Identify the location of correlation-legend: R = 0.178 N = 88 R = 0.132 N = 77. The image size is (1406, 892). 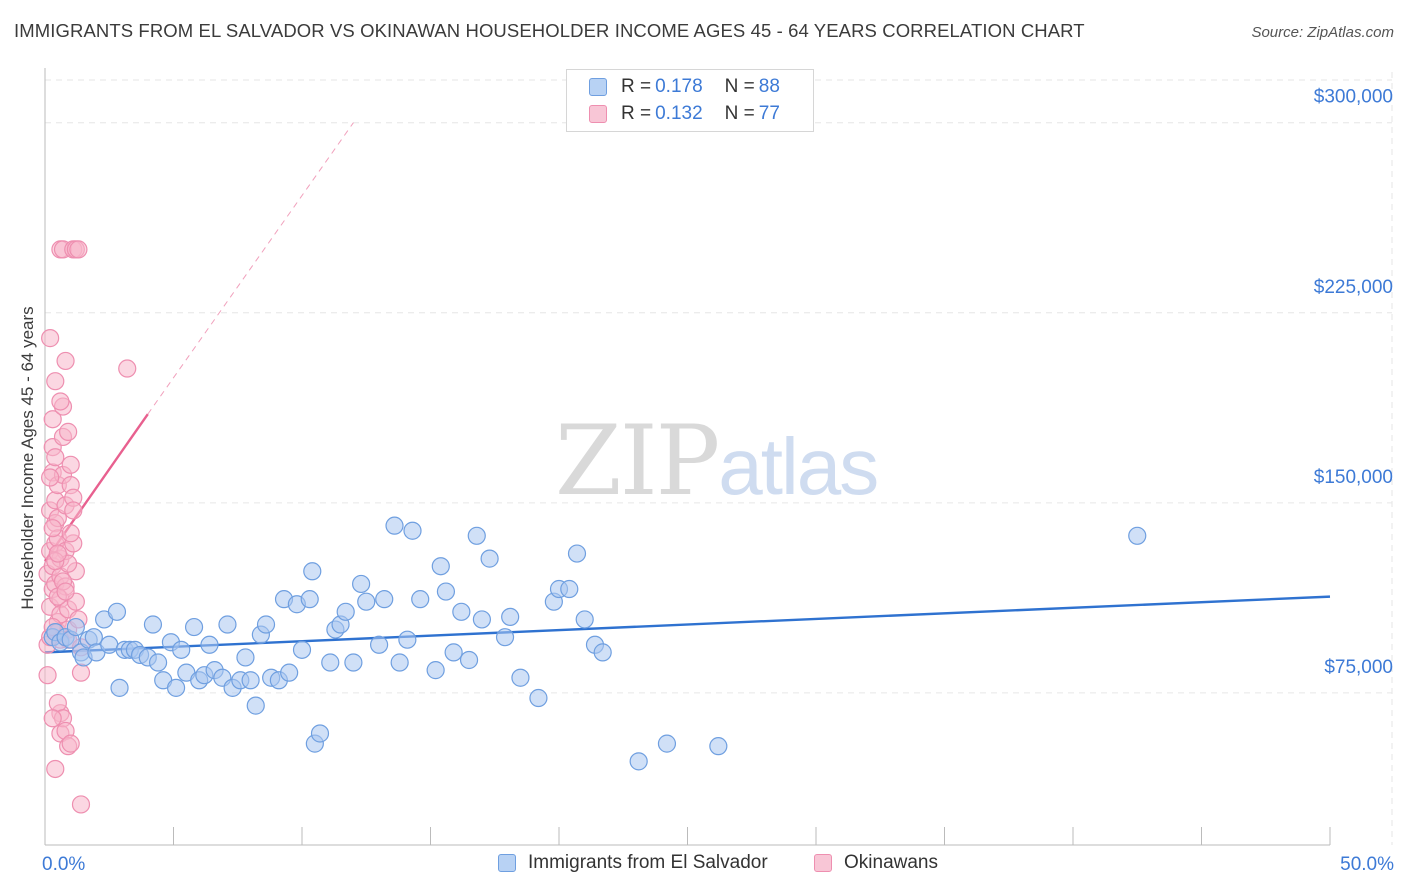
(690, 100).